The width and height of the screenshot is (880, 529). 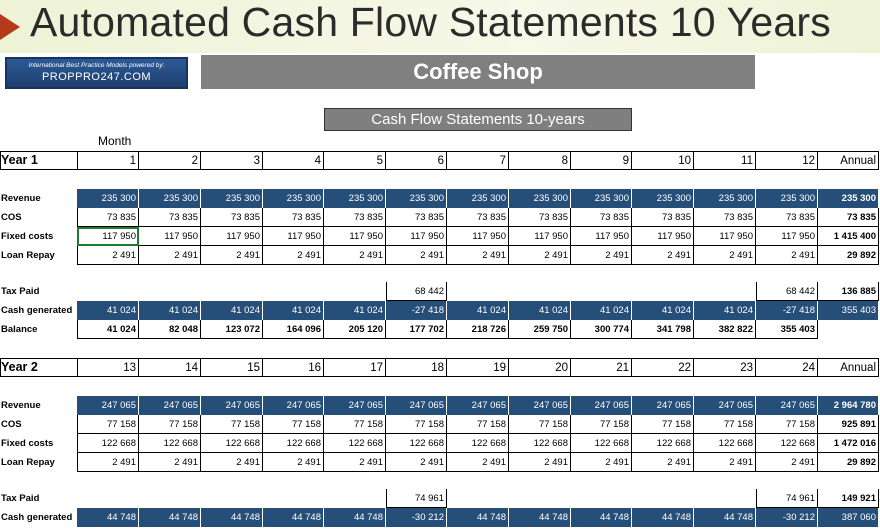 What do you see at coordinates (540, 160) in the screenshot?
I see `month-cell: 8` at bounding box center [540, 160].